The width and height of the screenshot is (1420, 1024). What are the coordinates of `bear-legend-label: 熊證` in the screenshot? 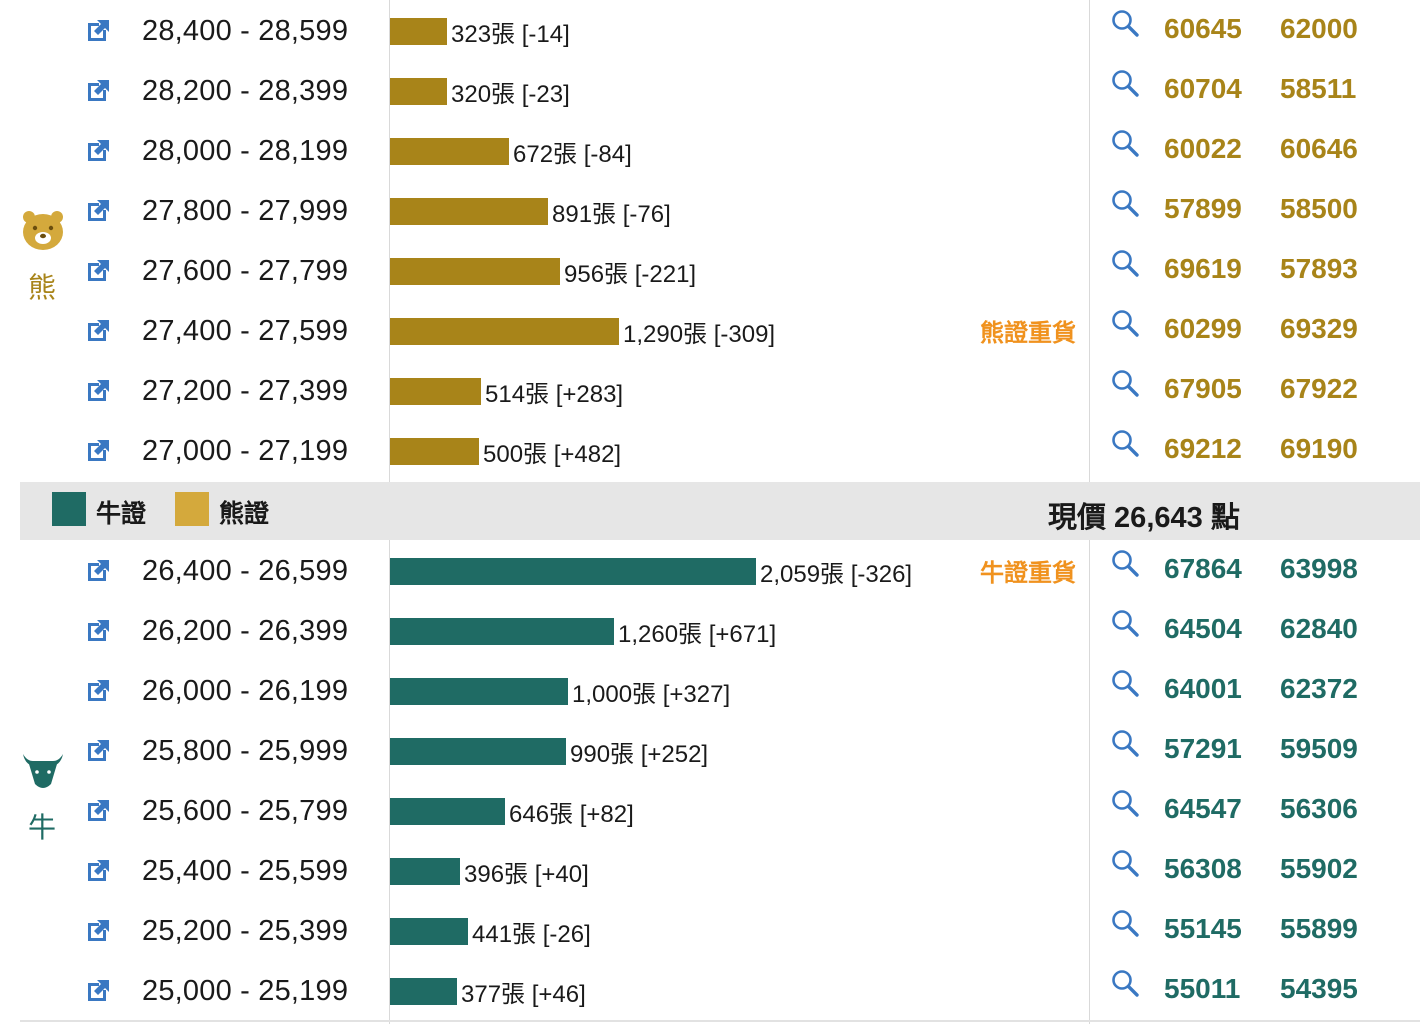 It's located at (244, 514).